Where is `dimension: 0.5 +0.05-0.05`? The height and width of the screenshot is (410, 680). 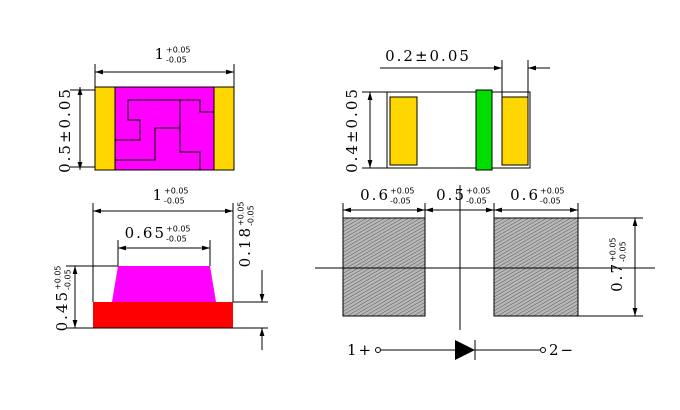 dimension: 0.5 +0.05-0.05 is located at coordinates (463, 196).